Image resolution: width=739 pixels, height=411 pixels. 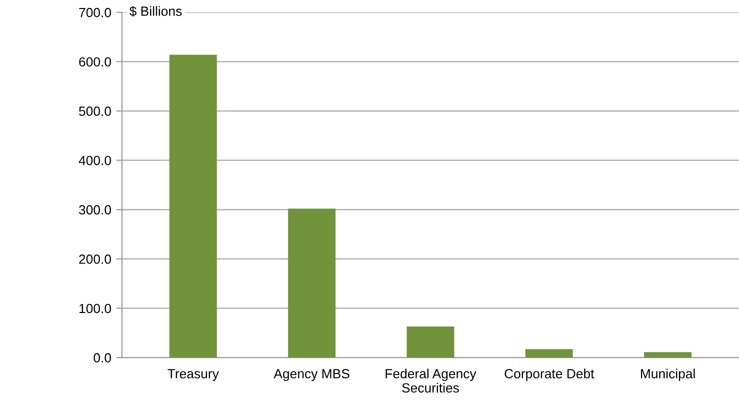 What do you see at coordinates (193, 375) in the screenshot?
I see `x-tick-label: Treasury` at bounding box center [193, 375].